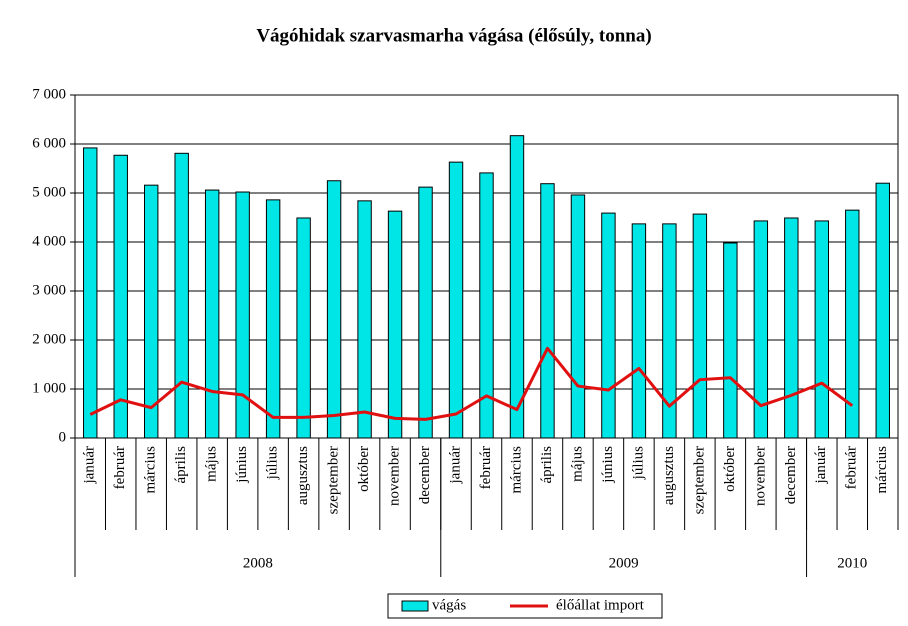 The image size is (908, 626). I want to click on legend-label: élőállat import, so click(600, 605).